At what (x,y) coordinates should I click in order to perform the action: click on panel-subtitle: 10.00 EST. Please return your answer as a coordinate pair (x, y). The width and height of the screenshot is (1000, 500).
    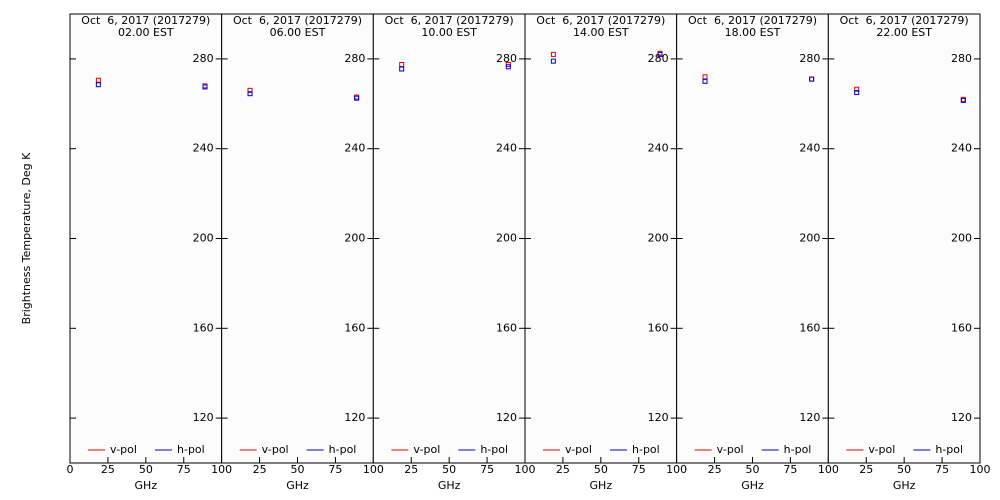
    Looking at the image, I should click on (449, 32).